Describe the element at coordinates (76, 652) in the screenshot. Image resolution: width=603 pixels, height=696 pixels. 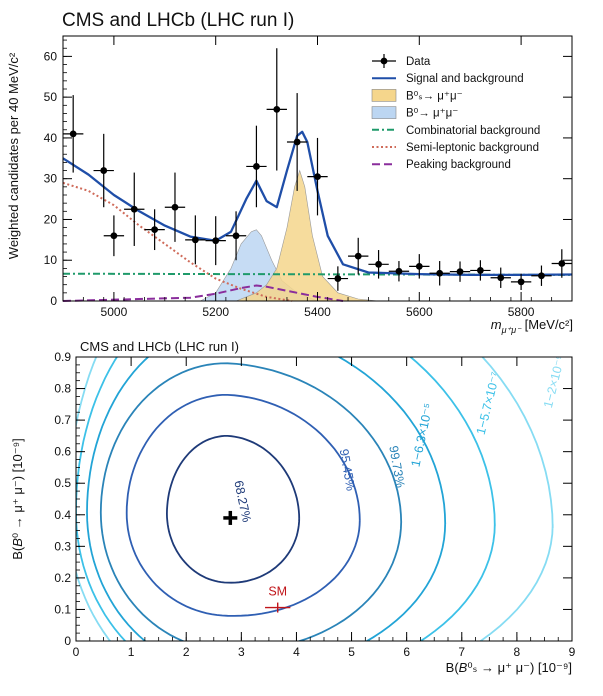
I see `bottom-x-tick-label: 0` at that location.